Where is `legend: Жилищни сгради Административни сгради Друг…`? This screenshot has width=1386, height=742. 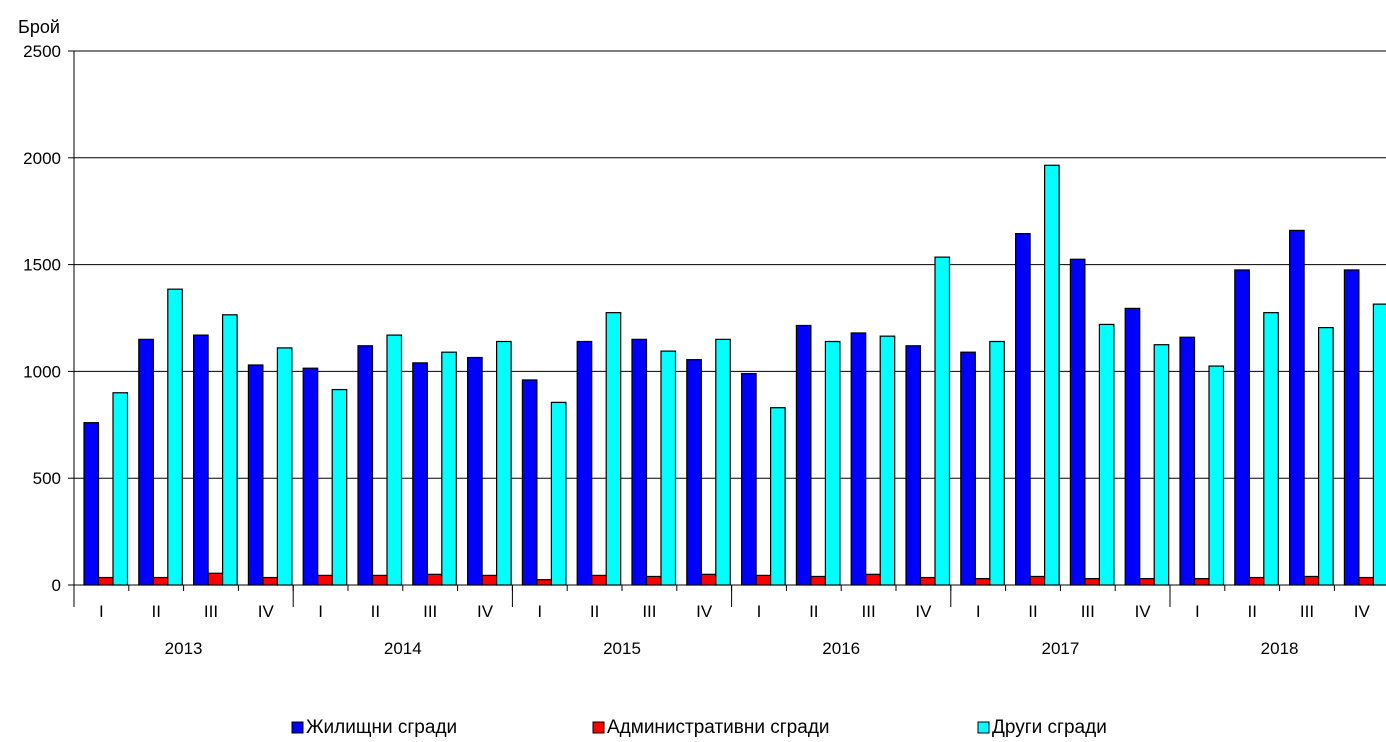 legend: Жилищни сгради Административни сгради Друг… is located at coordinates (699, 727).